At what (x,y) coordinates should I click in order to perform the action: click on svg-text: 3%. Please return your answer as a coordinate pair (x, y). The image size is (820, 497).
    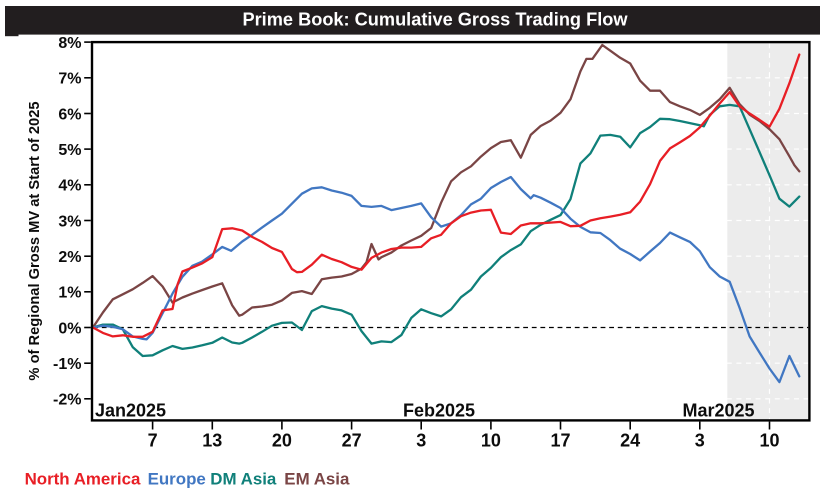
    Looking at the image, I should click on (69, 221).